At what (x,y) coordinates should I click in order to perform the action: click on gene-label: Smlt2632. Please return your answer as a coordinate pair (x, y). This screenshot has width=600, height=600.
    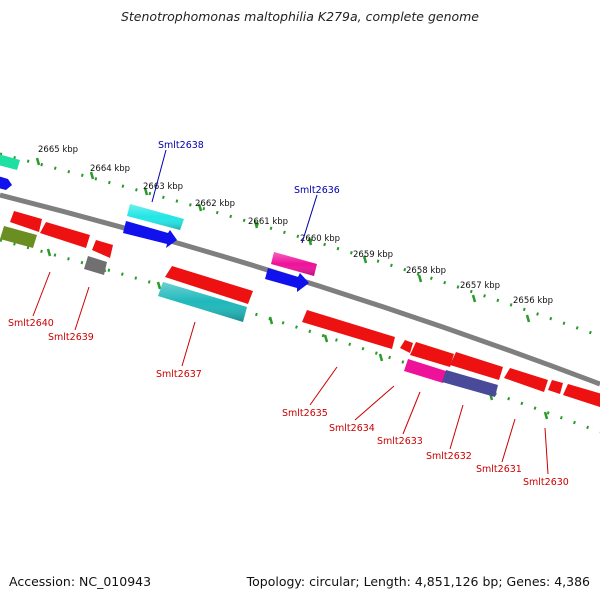
    Looking at the image, I should click on (449, 456).